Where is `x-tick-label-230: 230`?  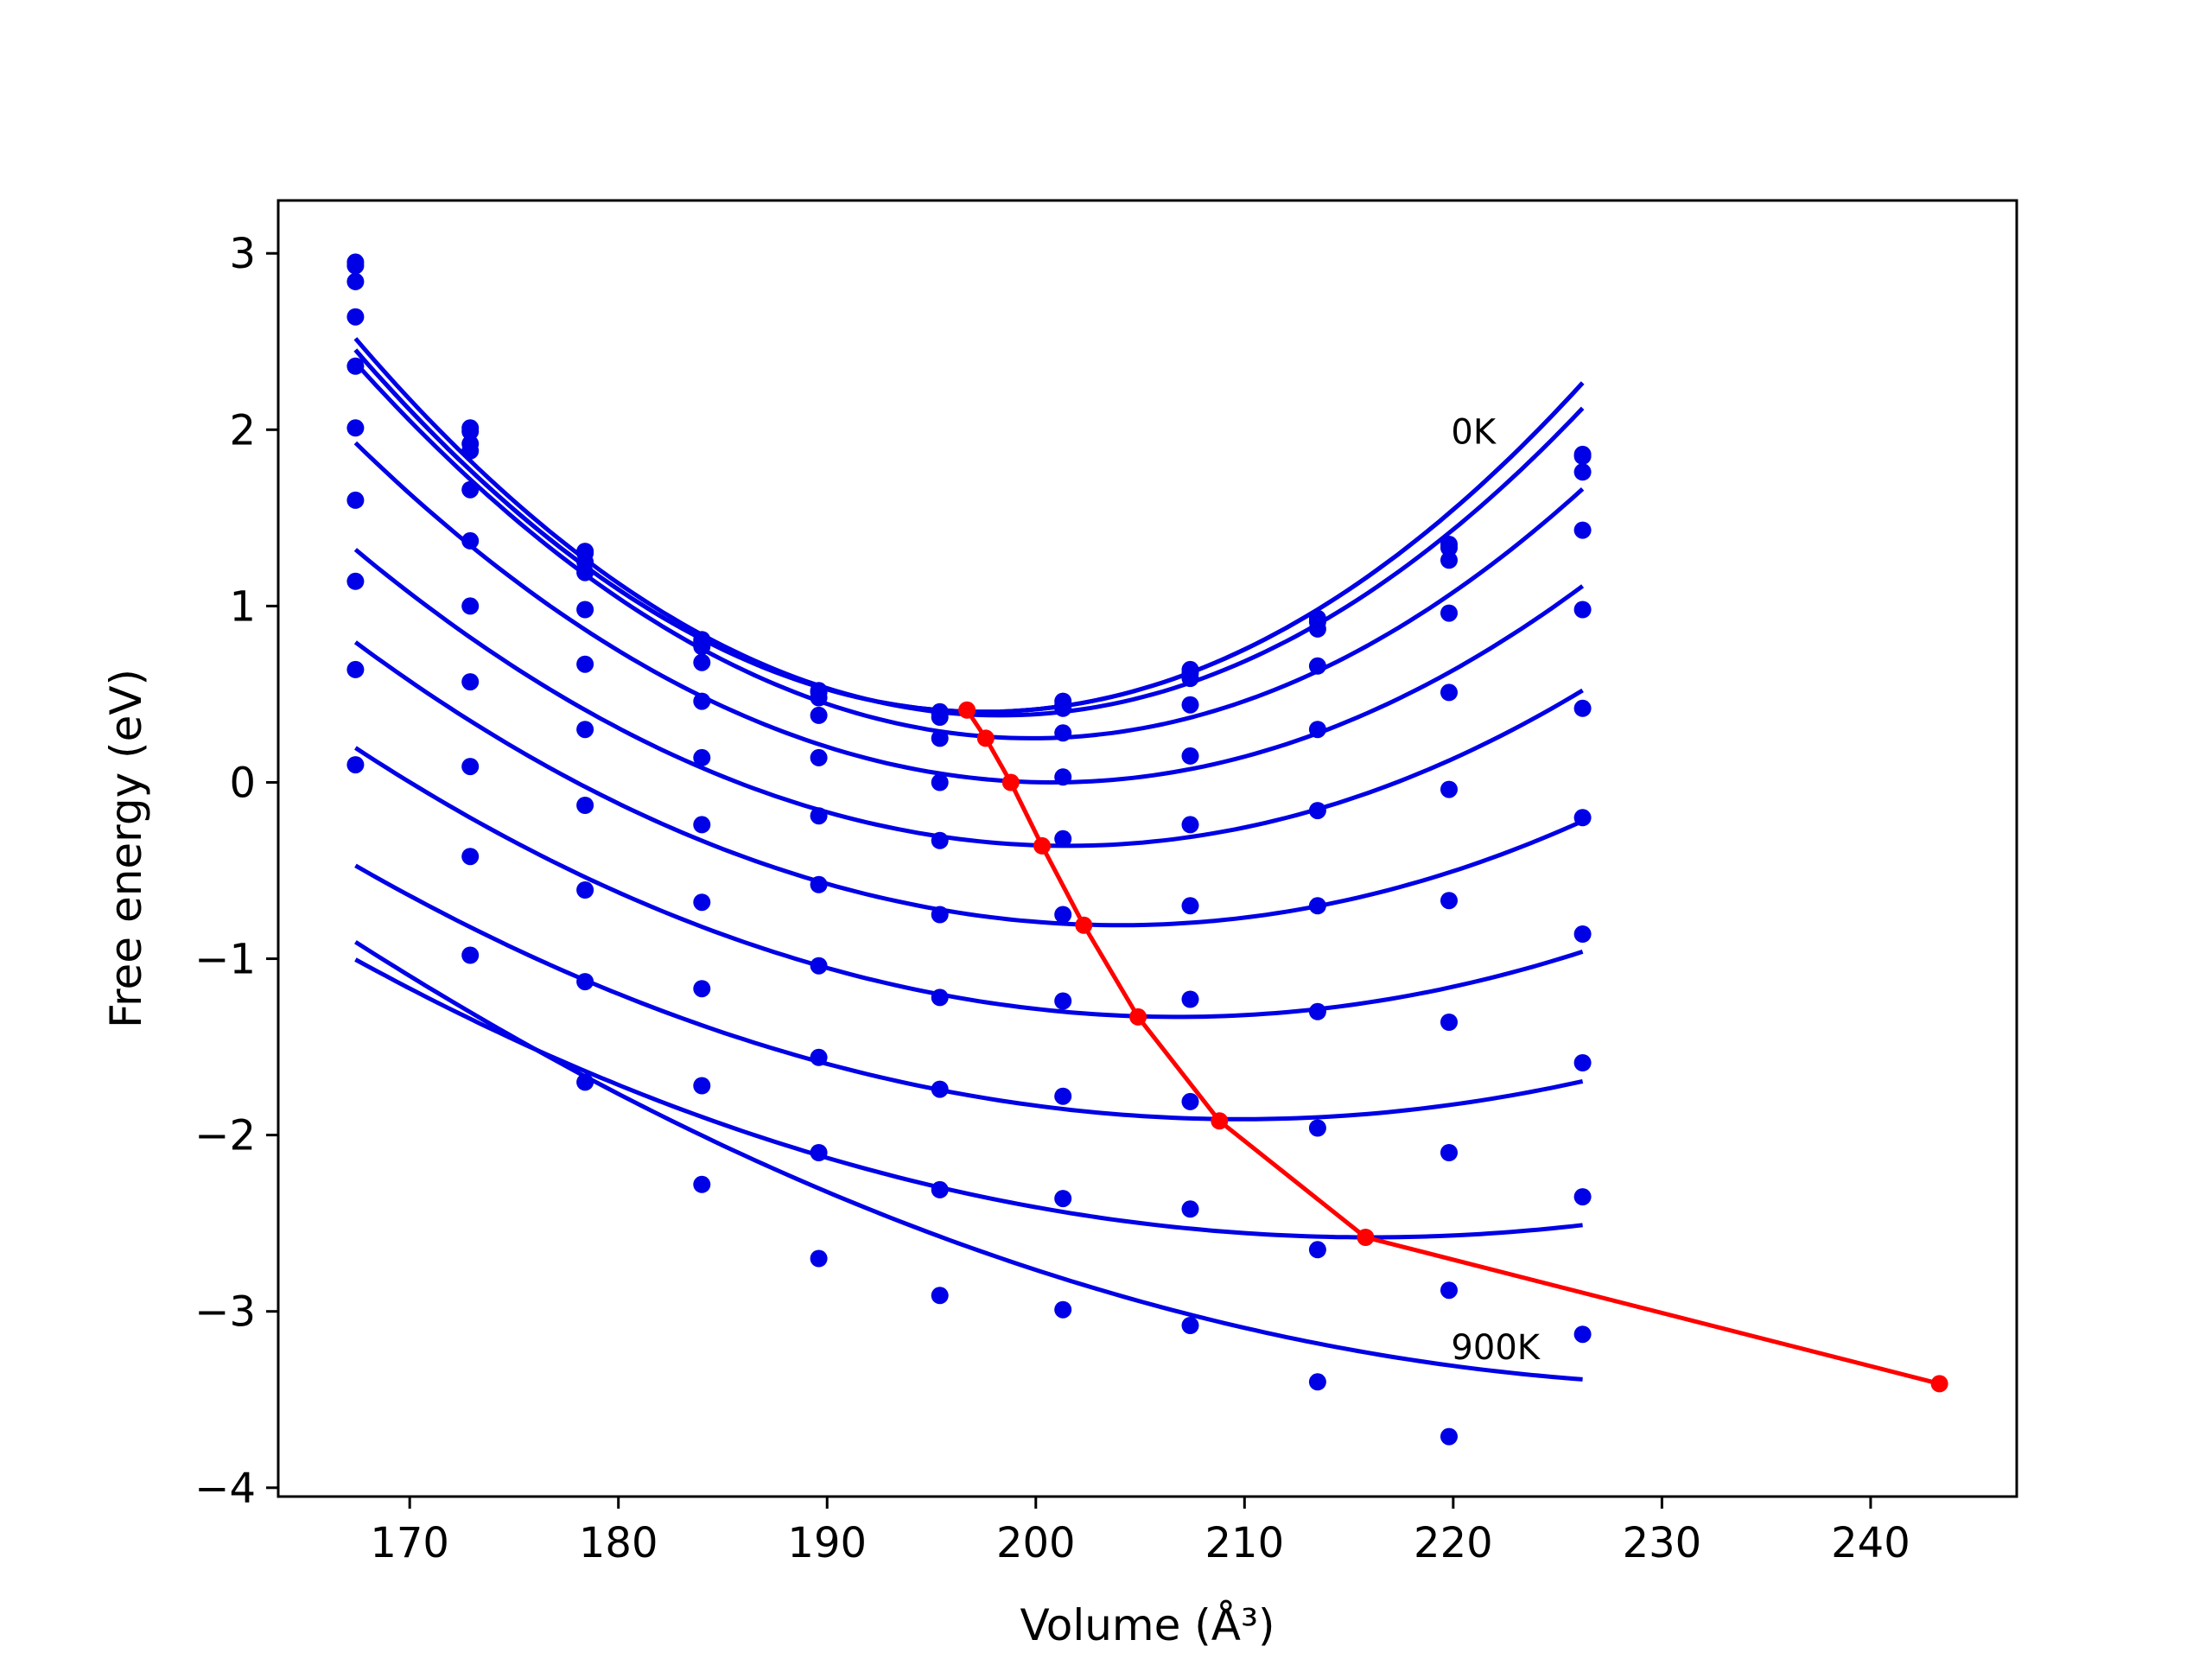 x-tick-label-230: 230 is located at coordinates (1662, 1543).